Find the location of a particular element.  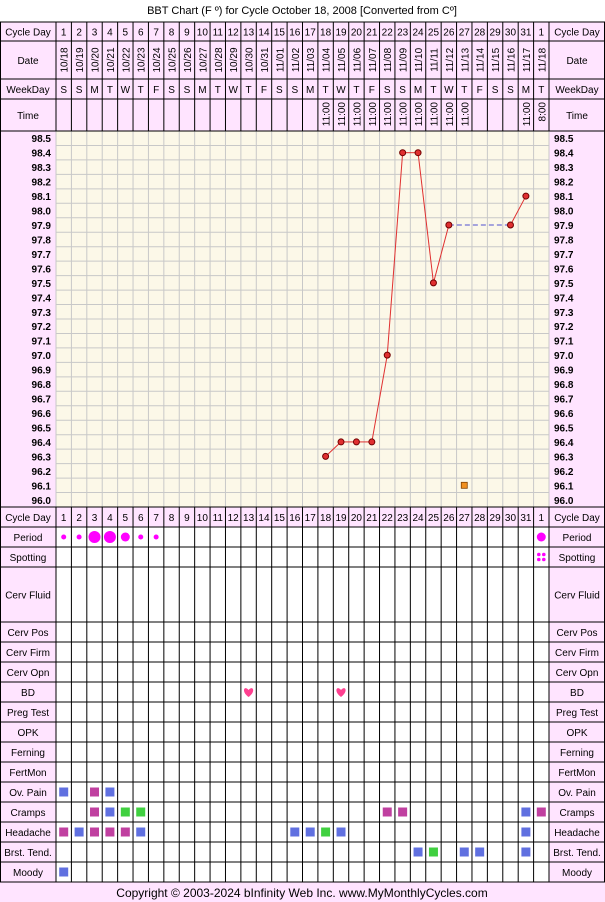

row-label-right: Ov. Pain is located at coordinates (577, 793).